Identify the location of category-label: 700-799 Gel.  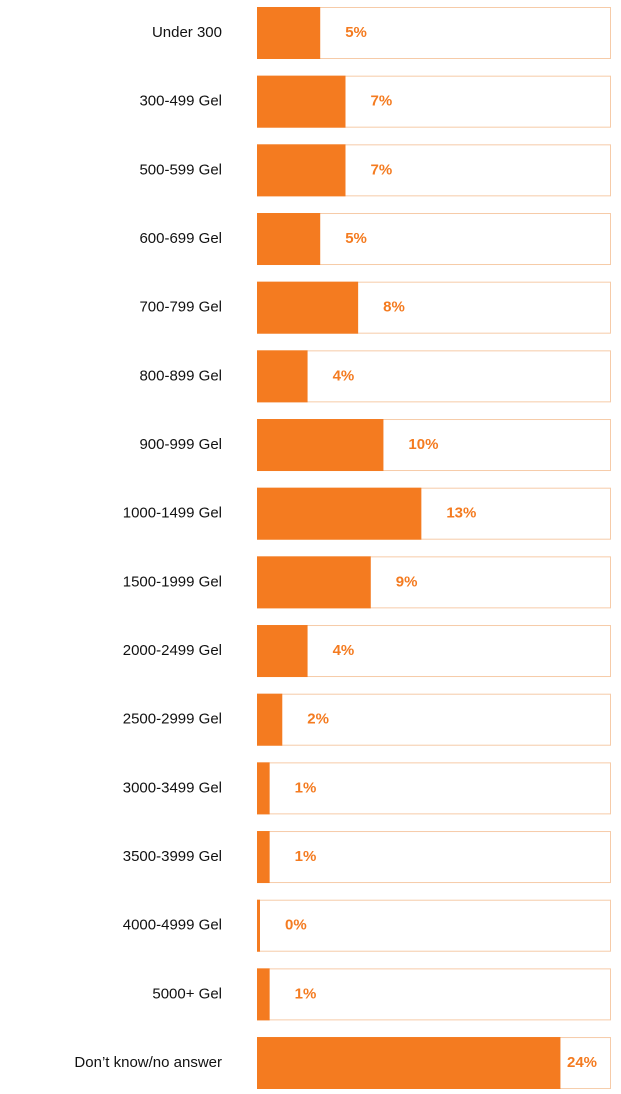
(180, 307).